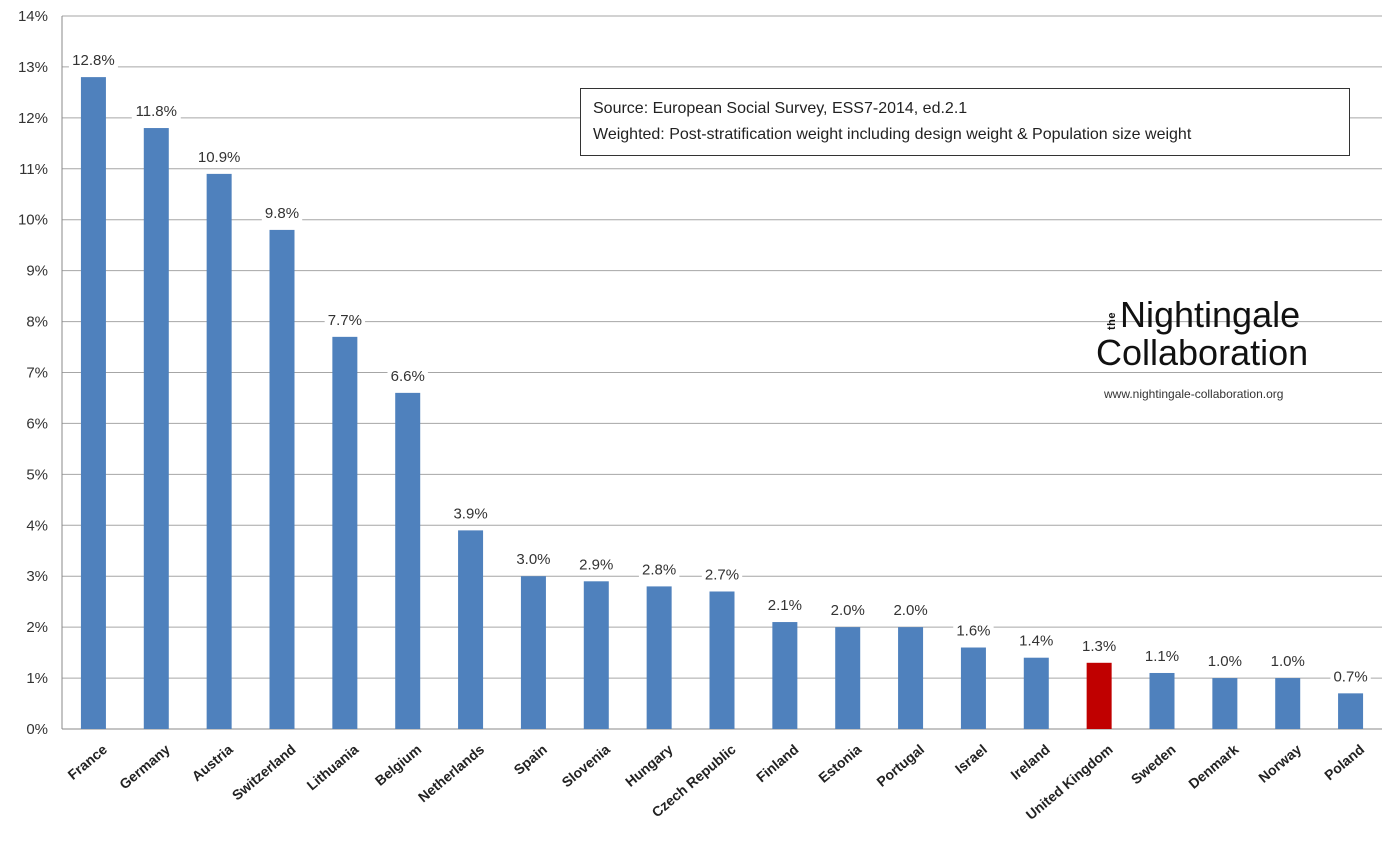 This screenshot has width=1384, height=846. Describe the element at coordinates (1112, 321) in the screenshot. I see `logo-the-text: the` at that location.